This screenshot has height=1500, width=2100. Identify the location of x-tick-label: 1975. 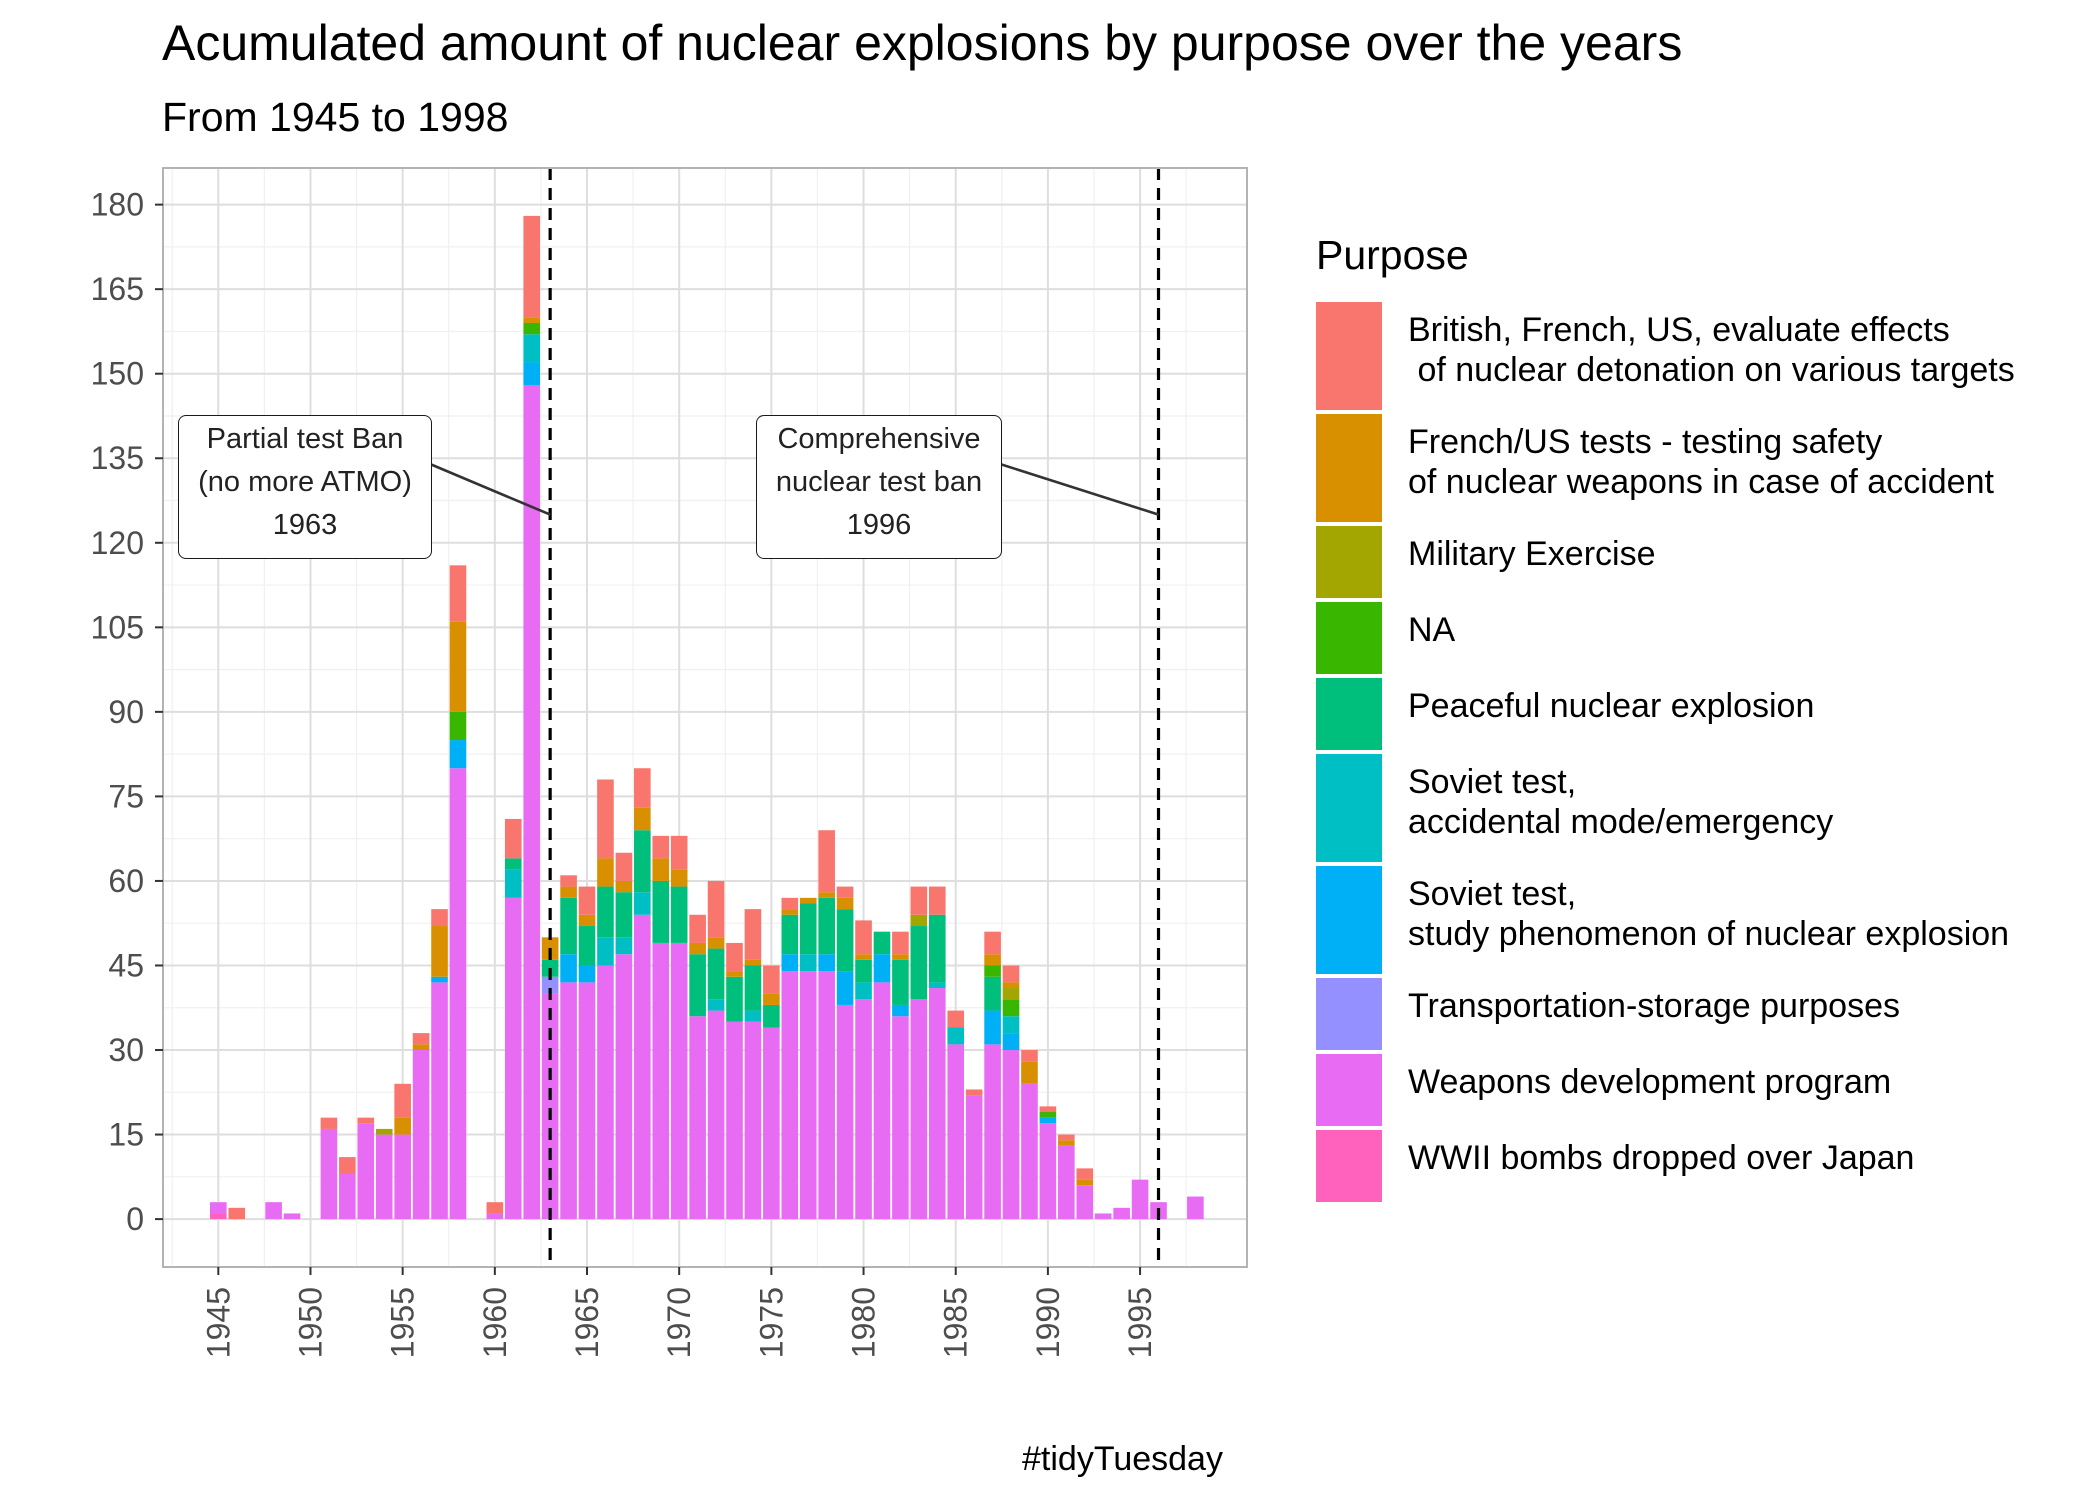
(771, 1322).